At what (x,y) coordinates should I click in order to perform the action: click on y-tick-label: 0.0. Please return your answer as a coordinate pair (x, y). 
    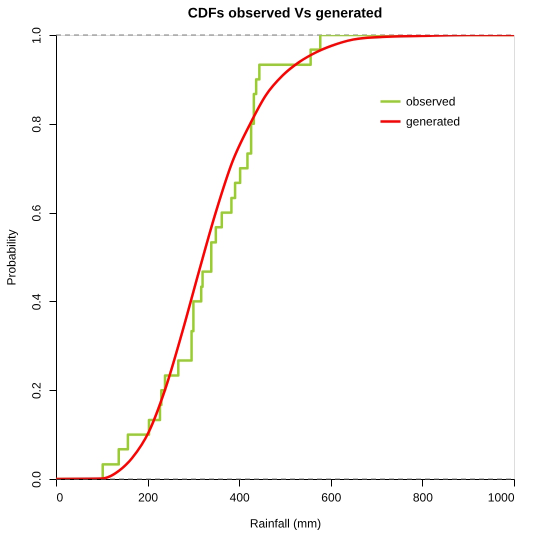
    Looking at the image, I should click on (37, 479).